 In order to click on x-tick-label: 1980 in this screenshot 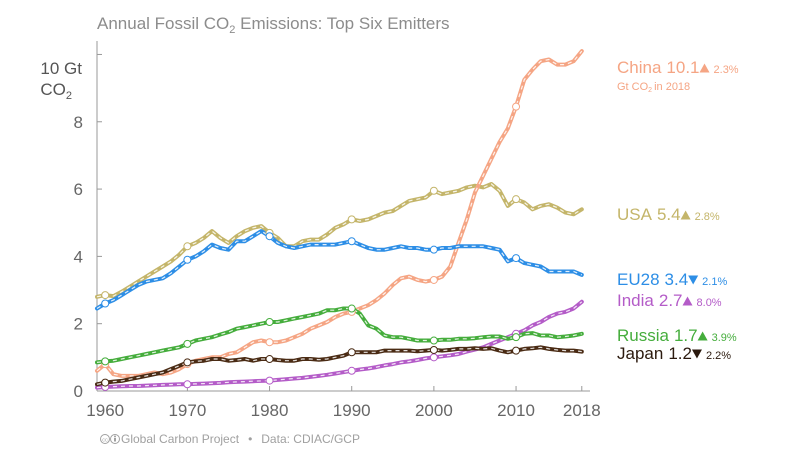, I will do `click(270, 410)`.